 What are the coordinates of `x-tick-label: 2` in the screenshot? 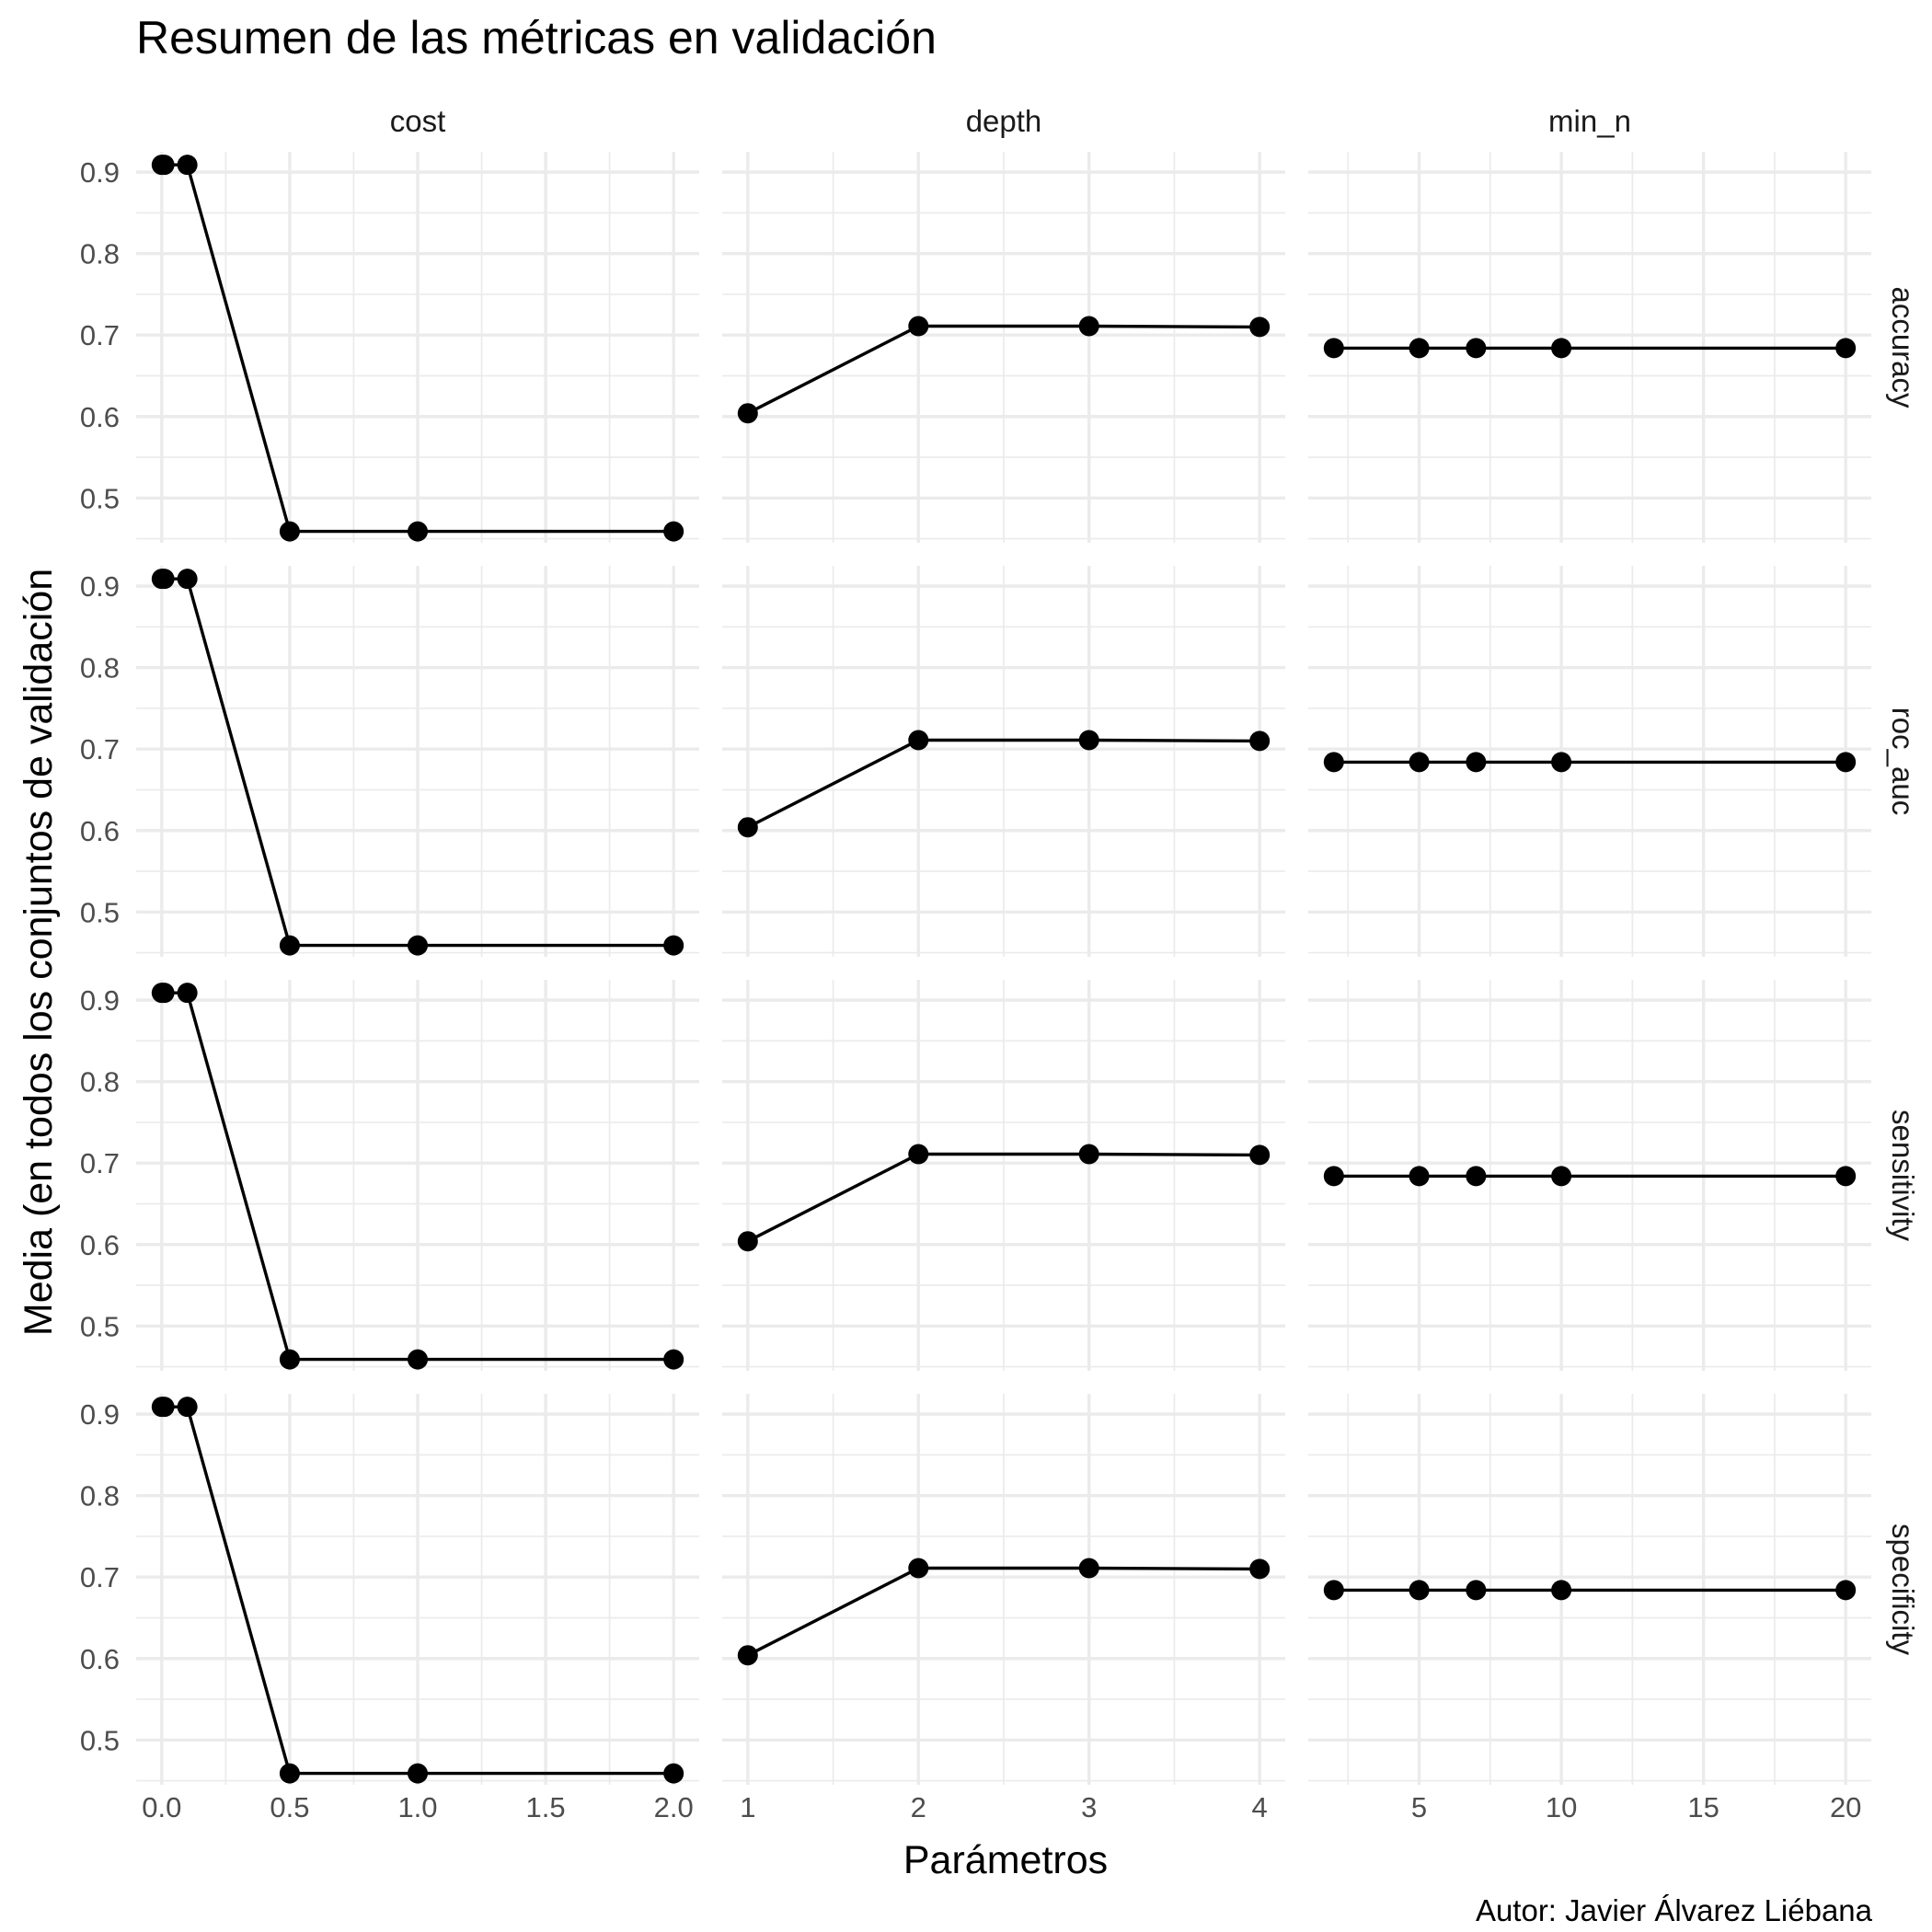 It's located at (918, 1807).